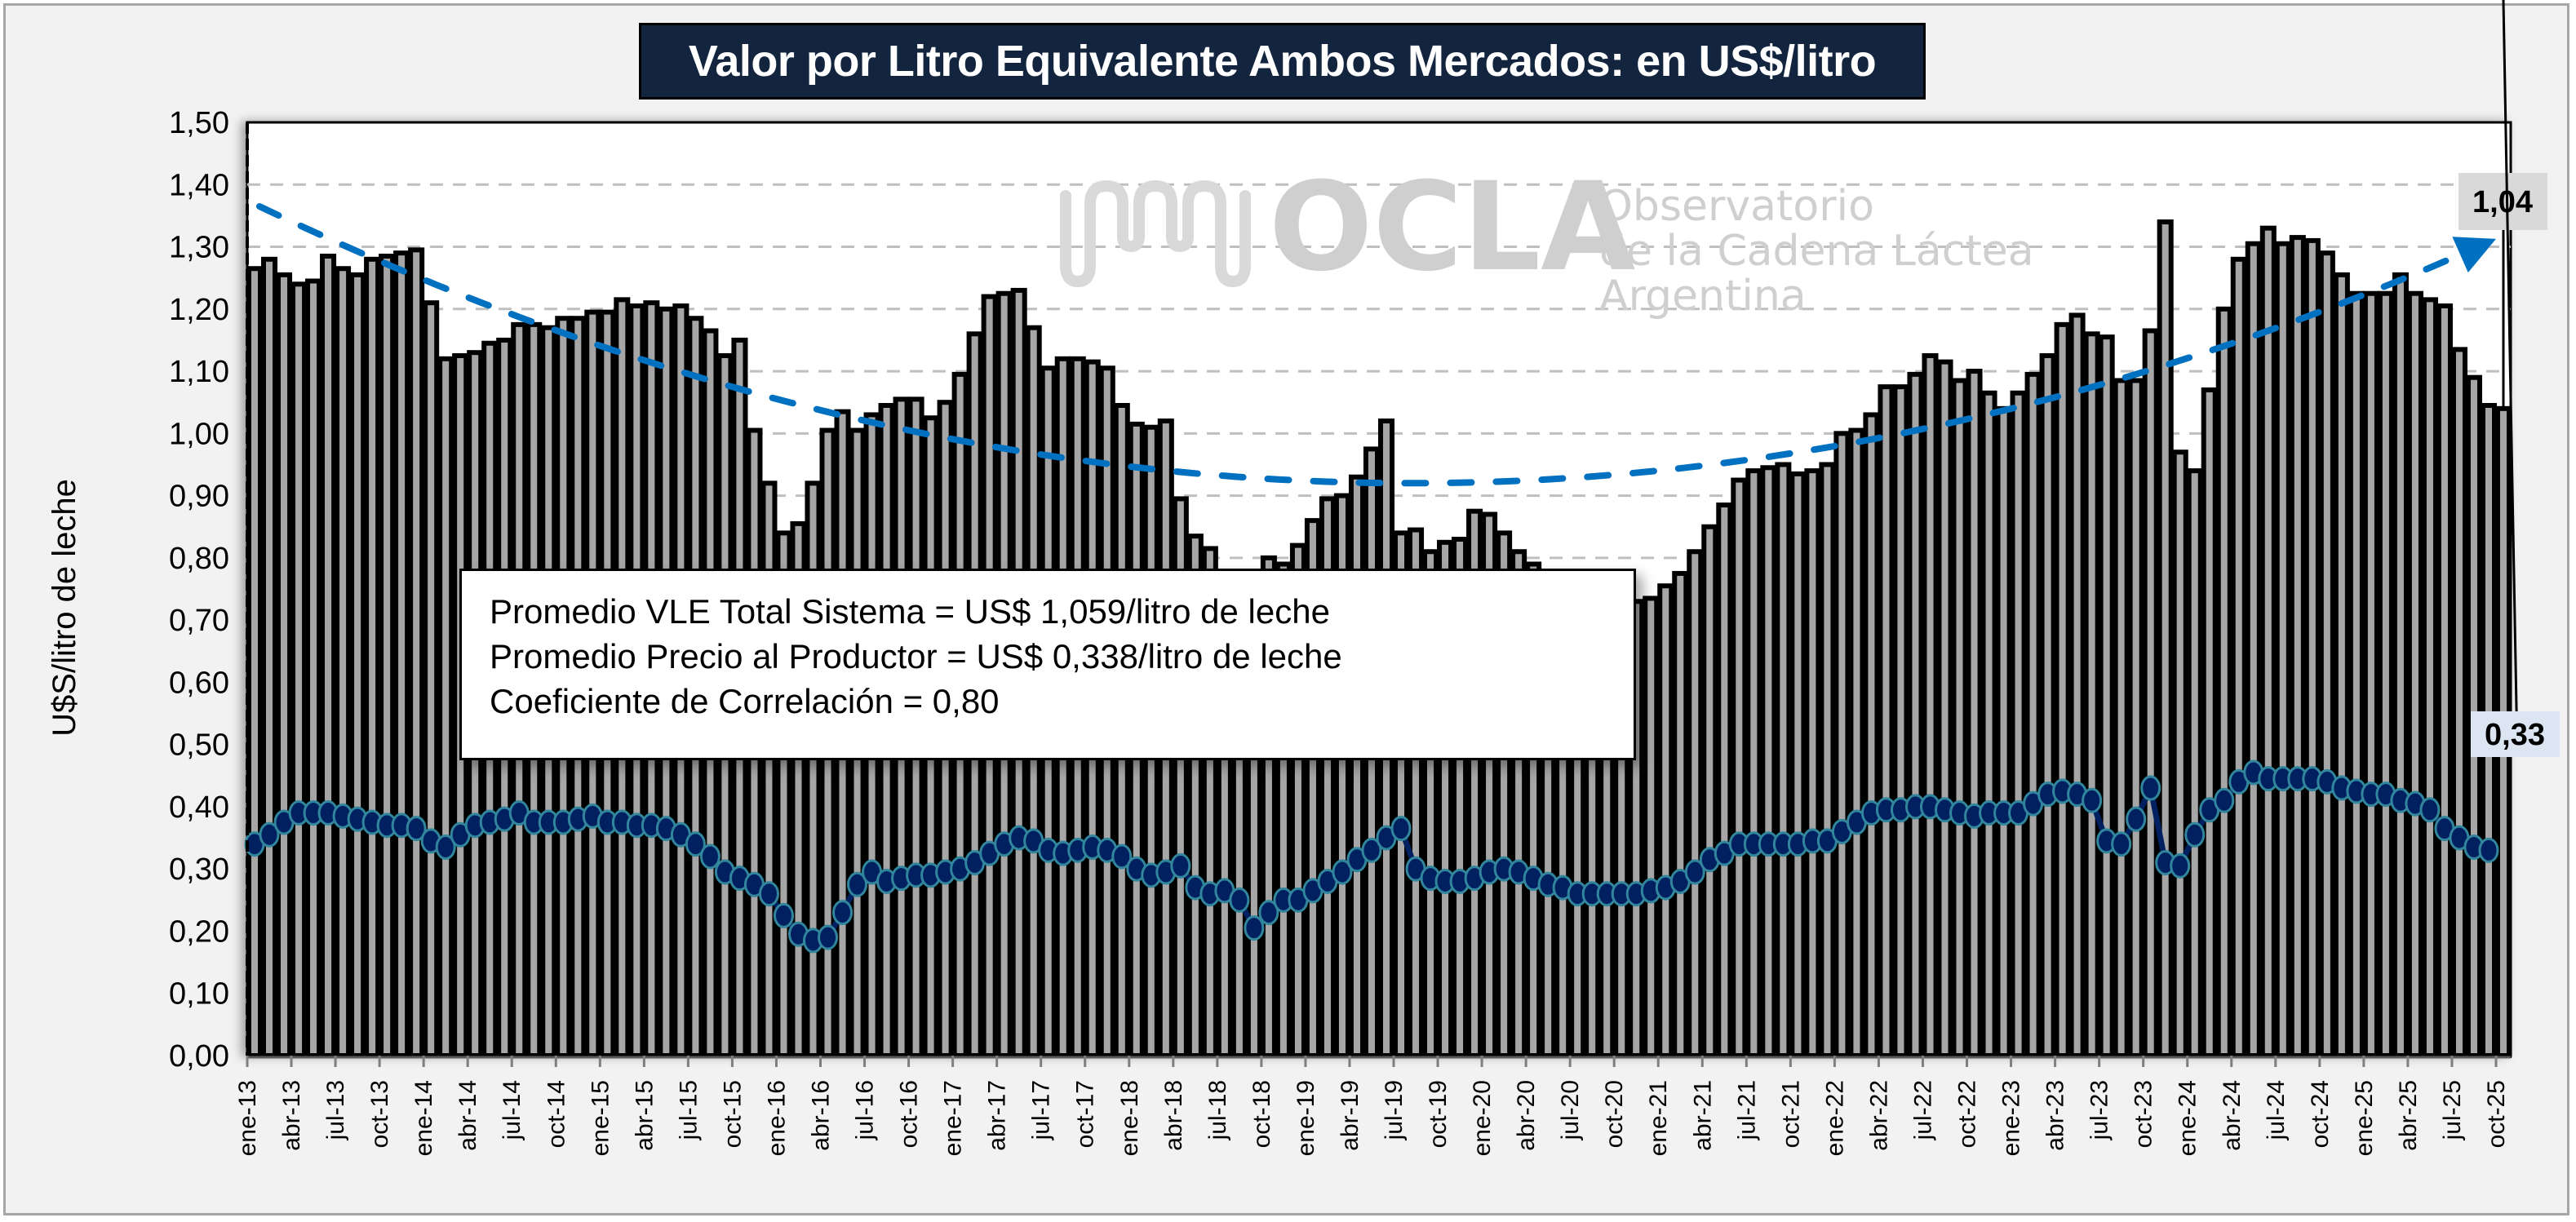 This screenshot has width=2576, height=1222. What do you see at coordinates (2188, 1118) in the screenshot?
I see `x-tick-label: ene-24` at bounding box center [2188, 1118].